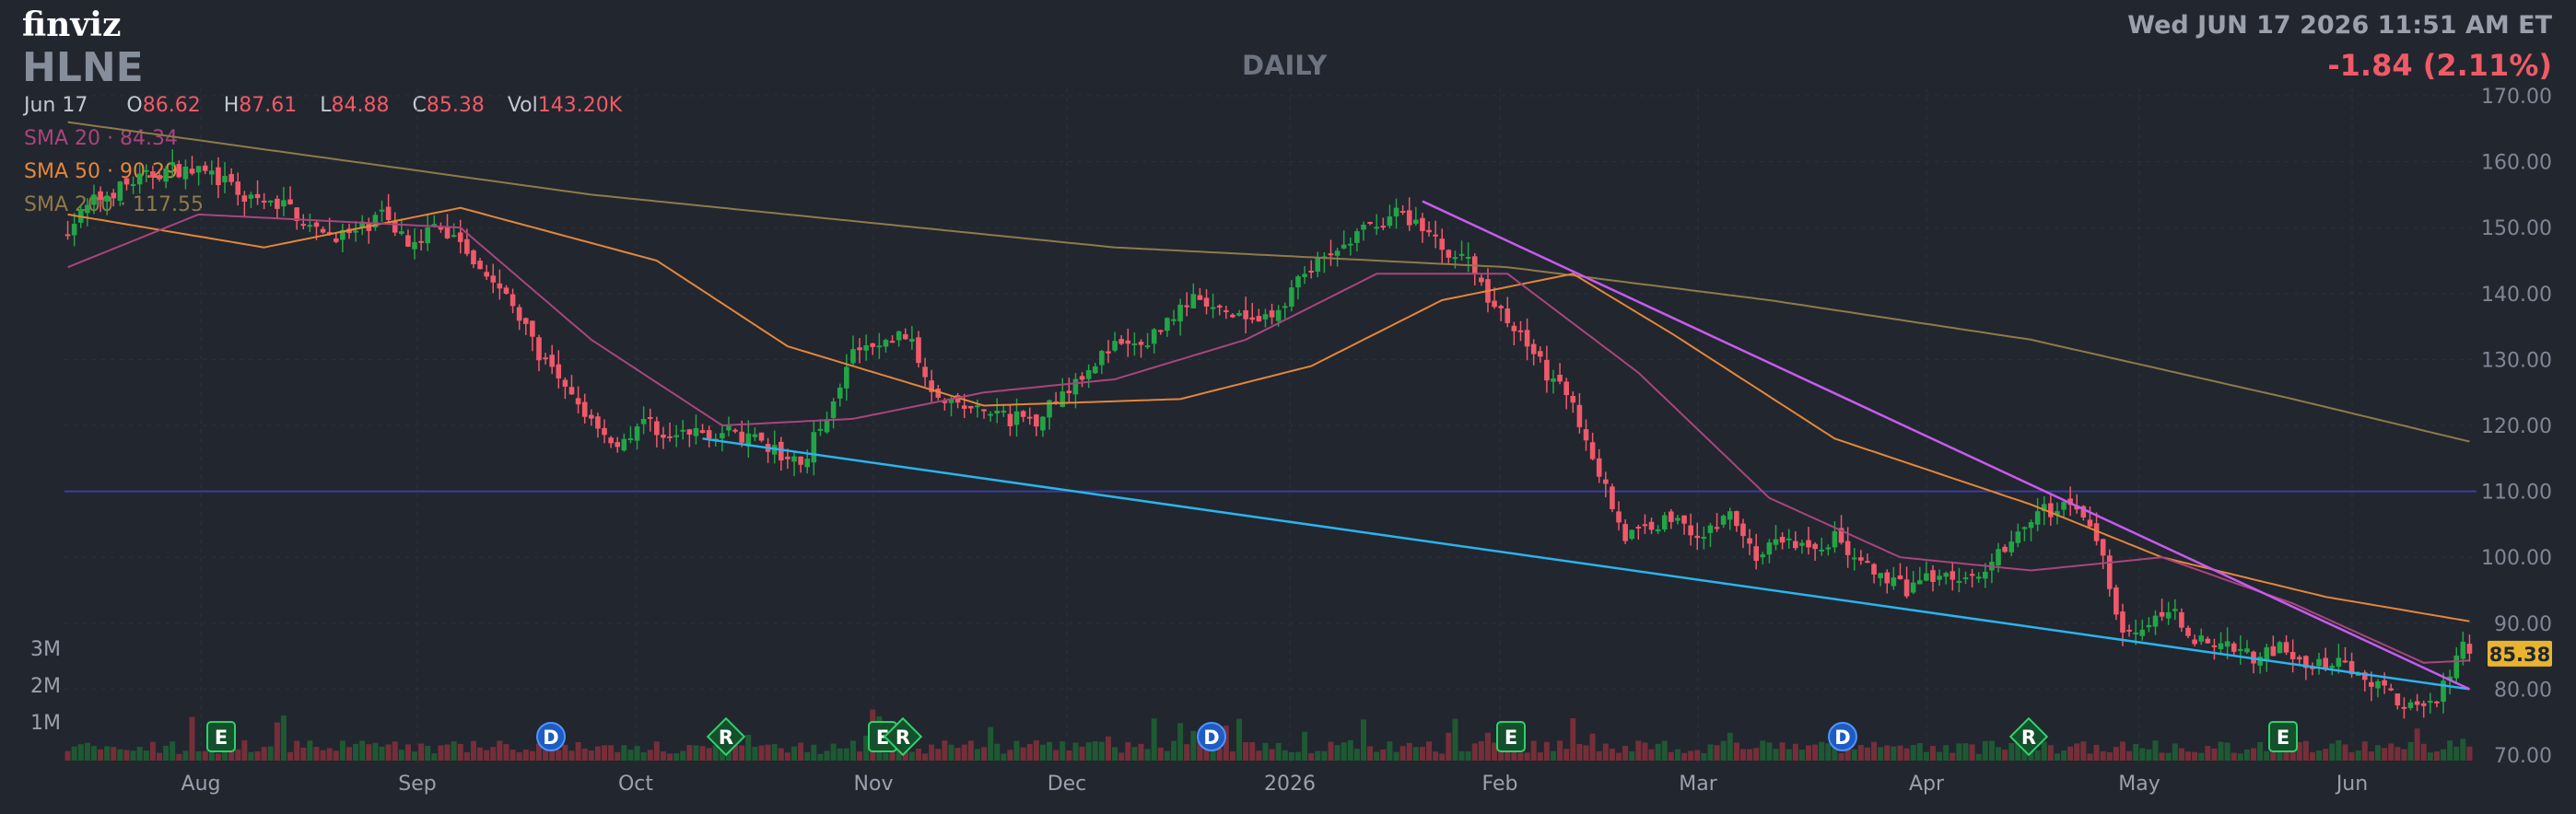 This screenshot has width=2576, height=814. I want to click on y-tick-label: 80.00, so click(2523, 690).